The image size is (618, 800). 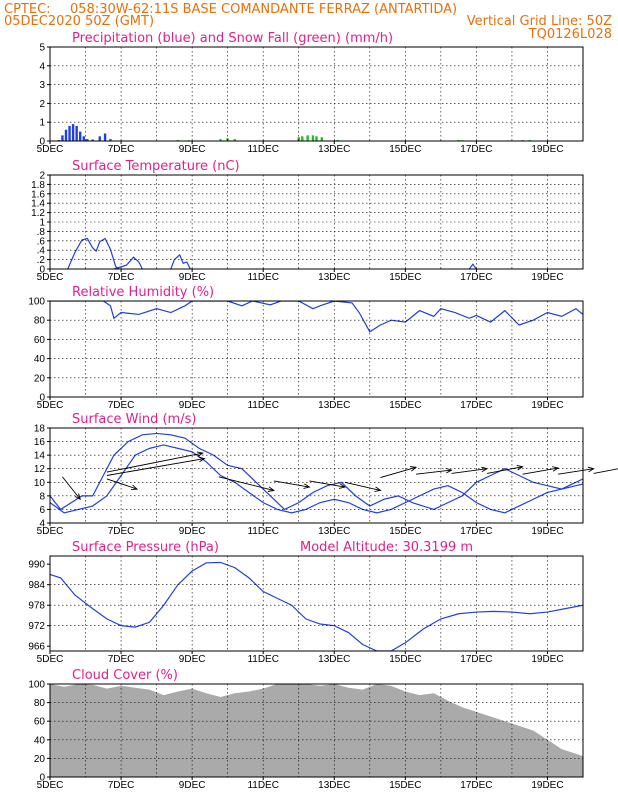 I want to click on ytick-wind-0: 4, so click(x=42, y=524).